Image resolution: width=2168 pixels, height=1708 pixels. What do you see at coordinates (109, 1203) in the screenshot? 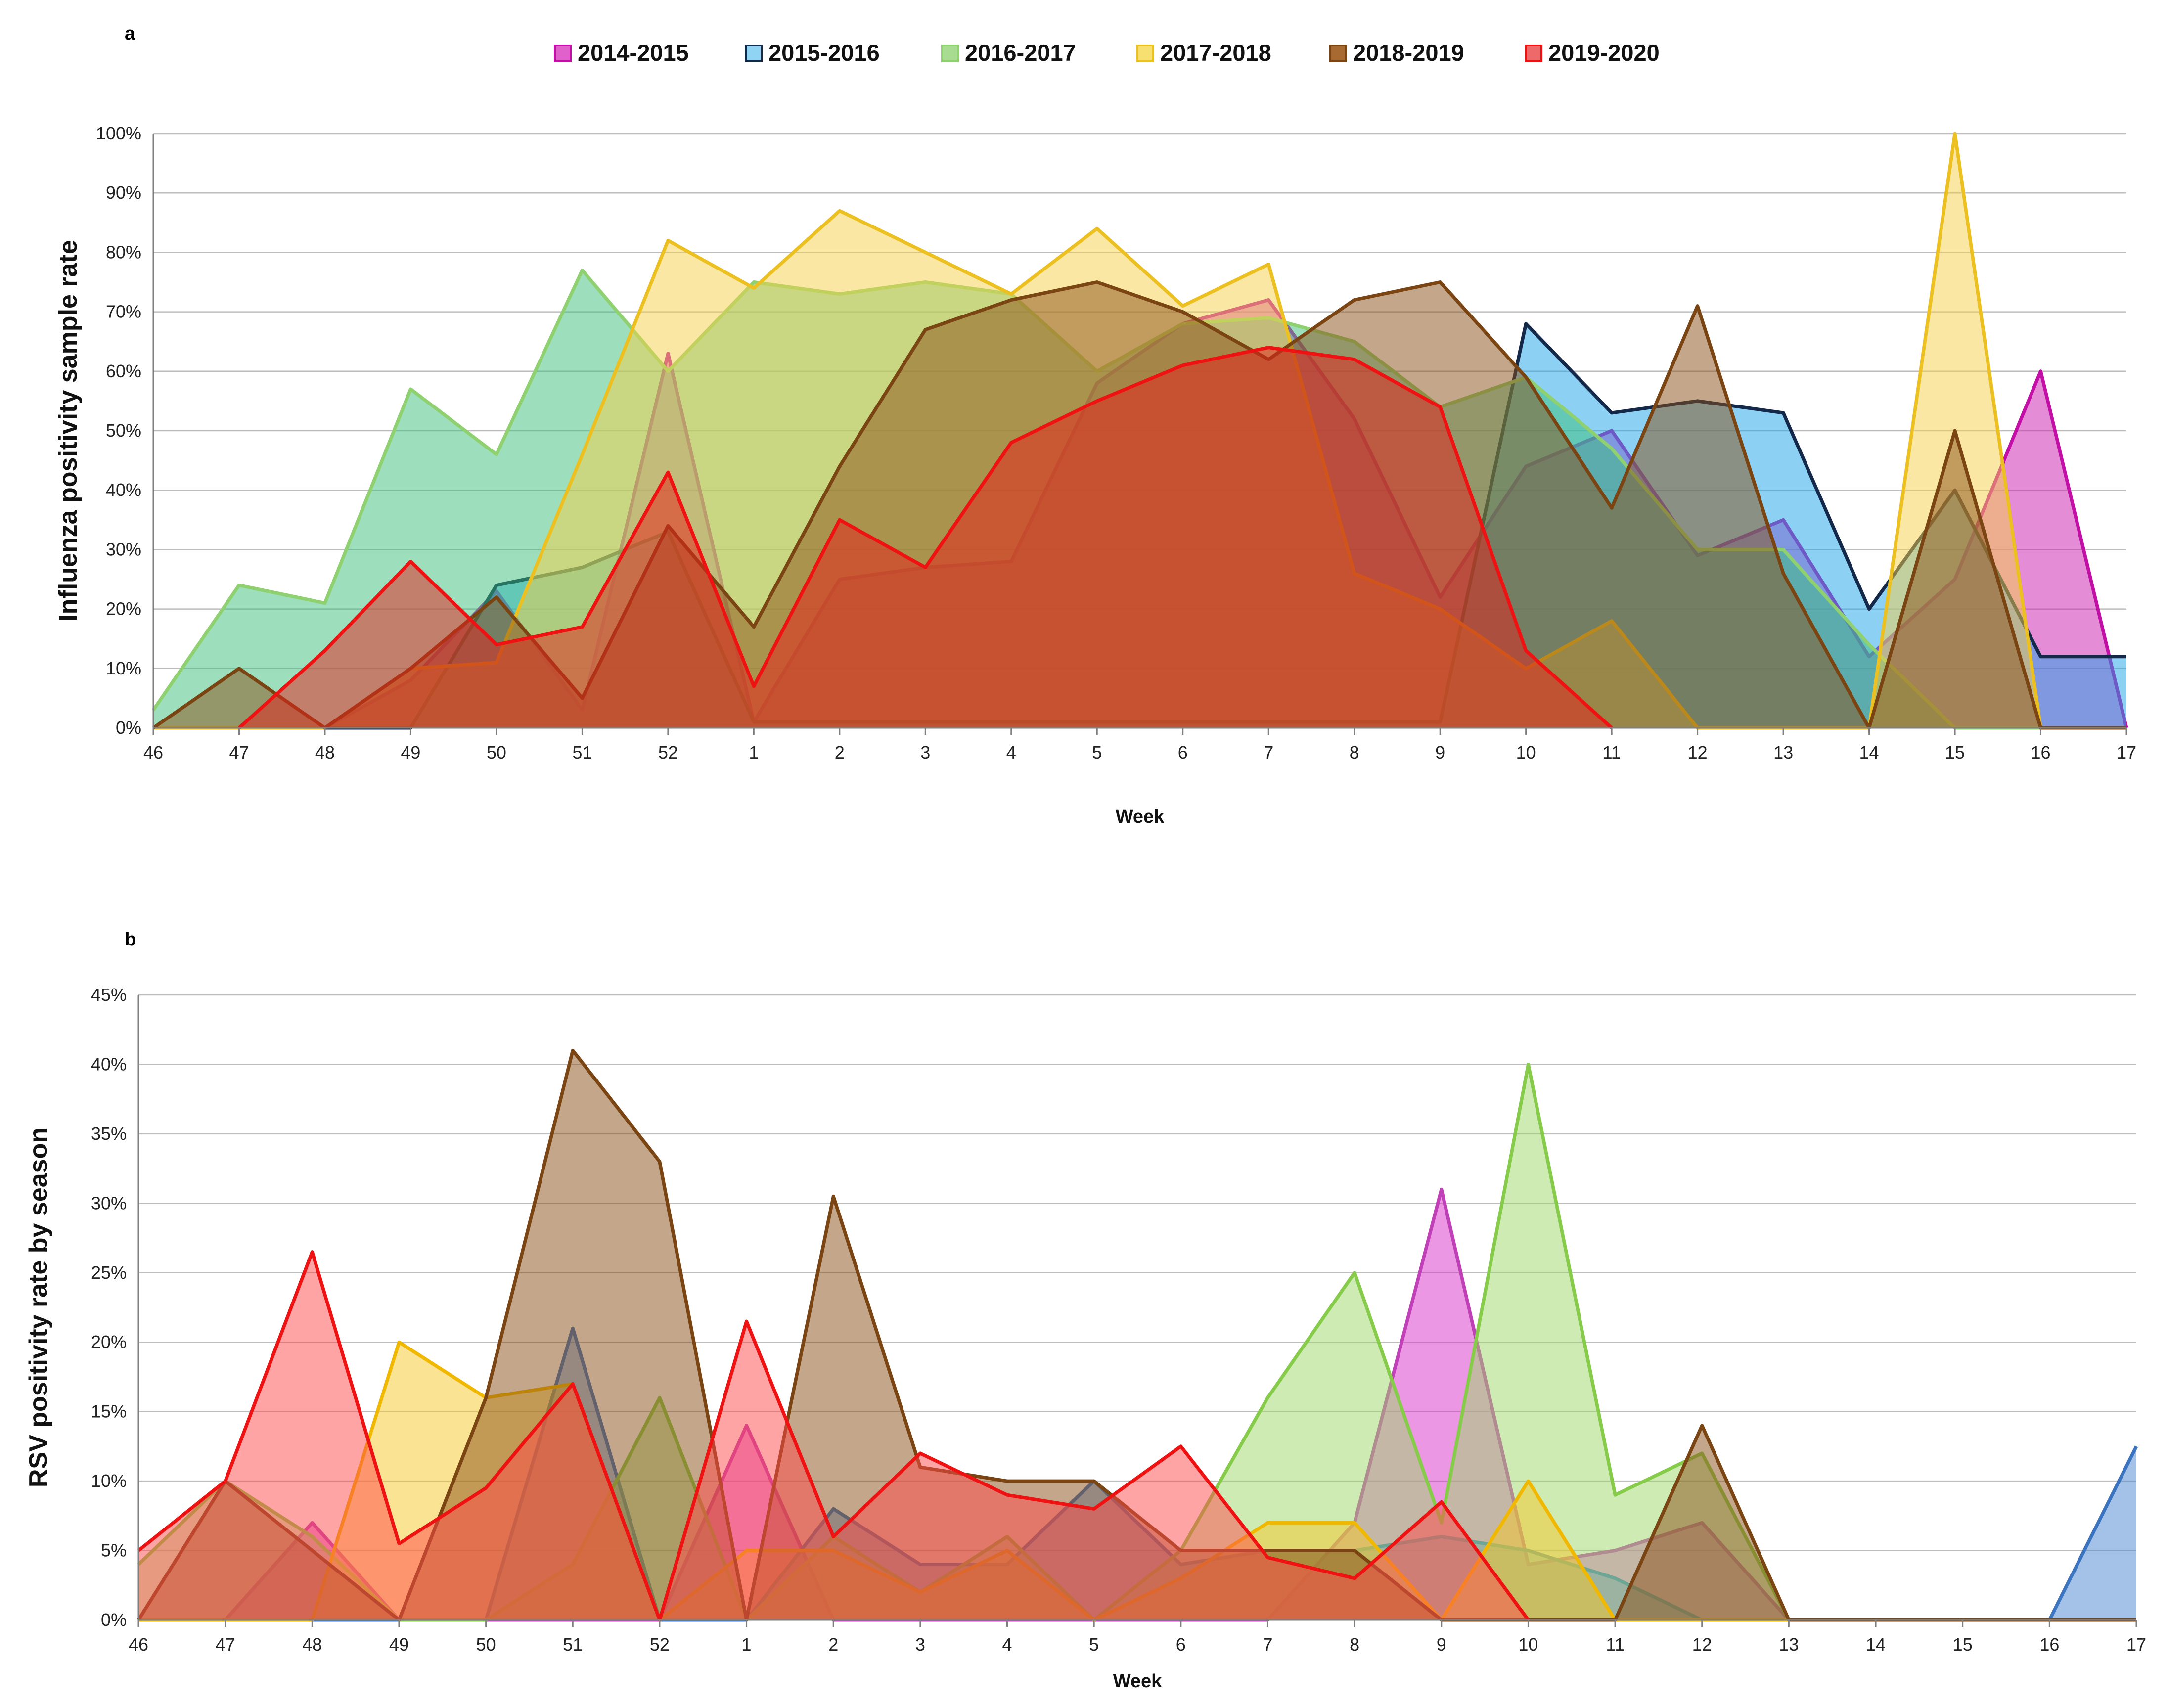
I see `y-tick-b-30-: 30%` at bounding box center [109, 1203].